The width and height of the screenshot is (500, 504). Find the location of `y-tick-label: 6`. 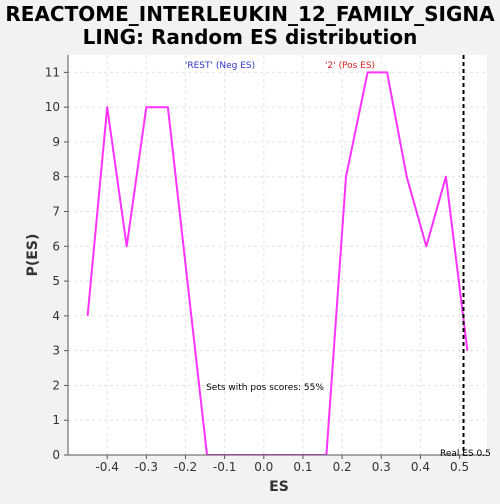

y-tick-label: 6 is located at coordinates (56, 246).